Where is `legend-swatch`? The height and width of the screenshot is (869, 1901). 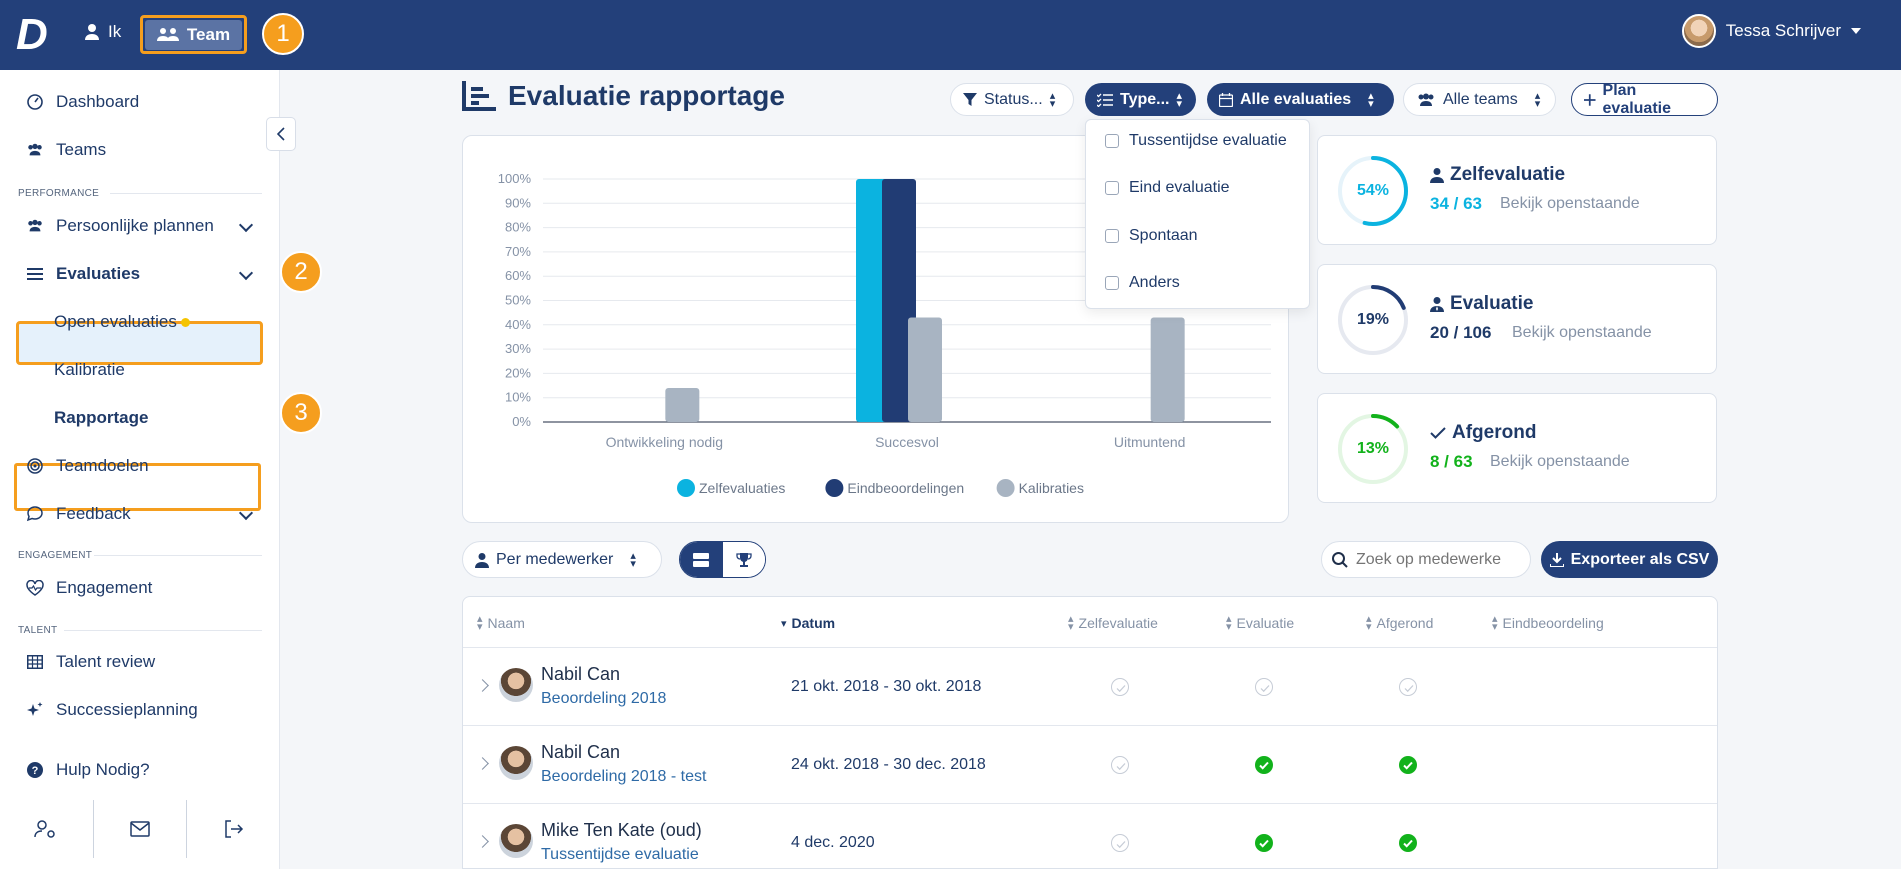
legend-swatch is located at coordinates (686, 488).